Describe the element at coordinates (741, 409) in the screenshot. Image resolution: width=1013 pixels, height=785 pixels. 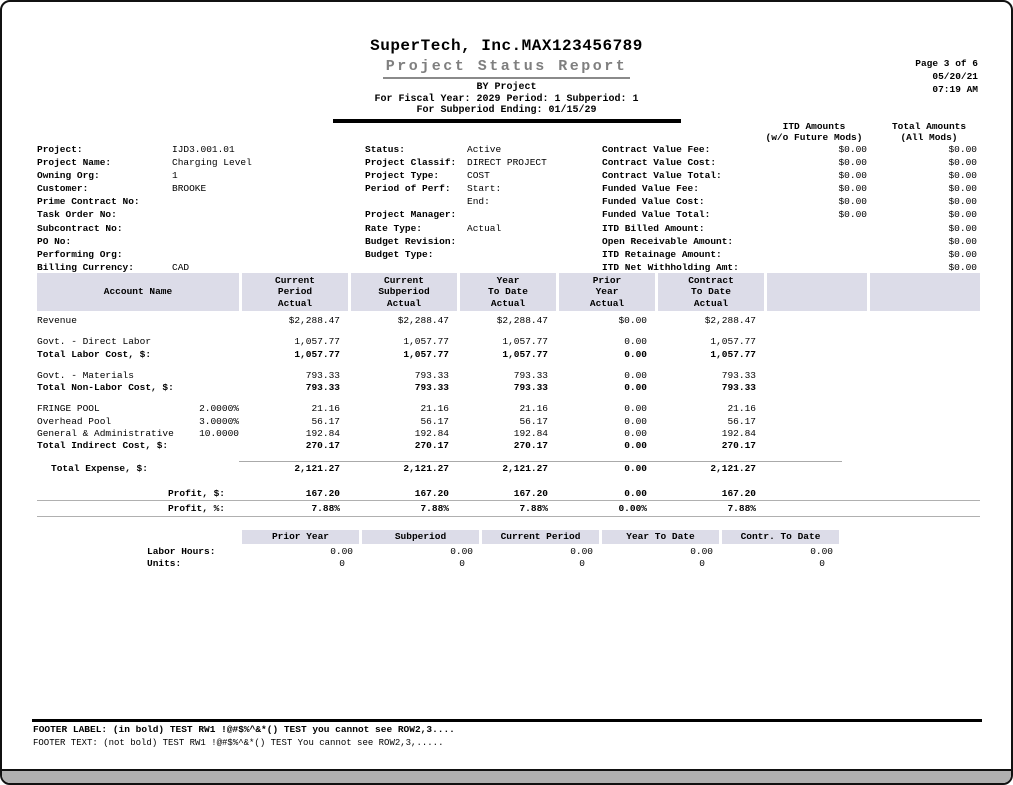
I see `table-value-cell: 21.16` at that location.